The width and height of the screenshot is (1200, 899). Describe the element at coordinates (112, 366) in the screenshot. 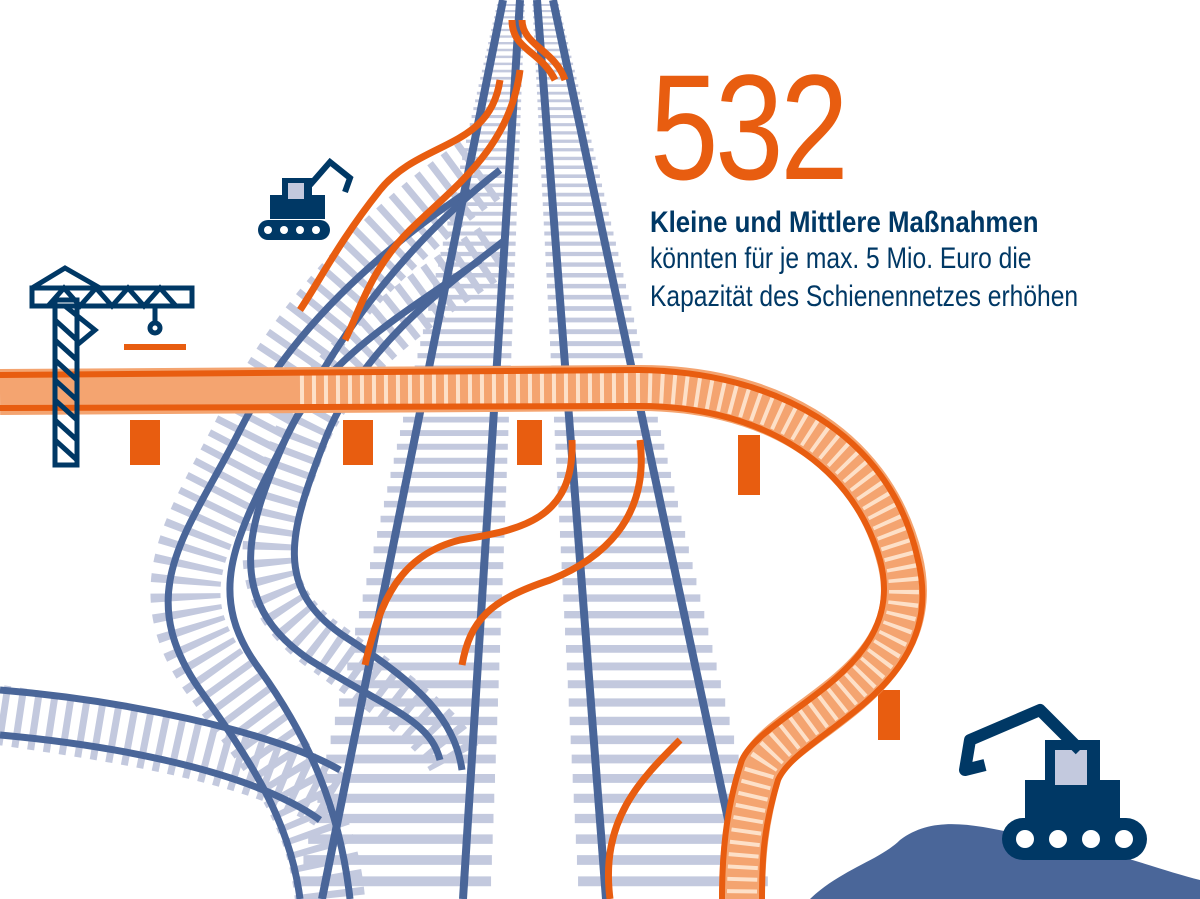

I see `crane-icon` at that location.